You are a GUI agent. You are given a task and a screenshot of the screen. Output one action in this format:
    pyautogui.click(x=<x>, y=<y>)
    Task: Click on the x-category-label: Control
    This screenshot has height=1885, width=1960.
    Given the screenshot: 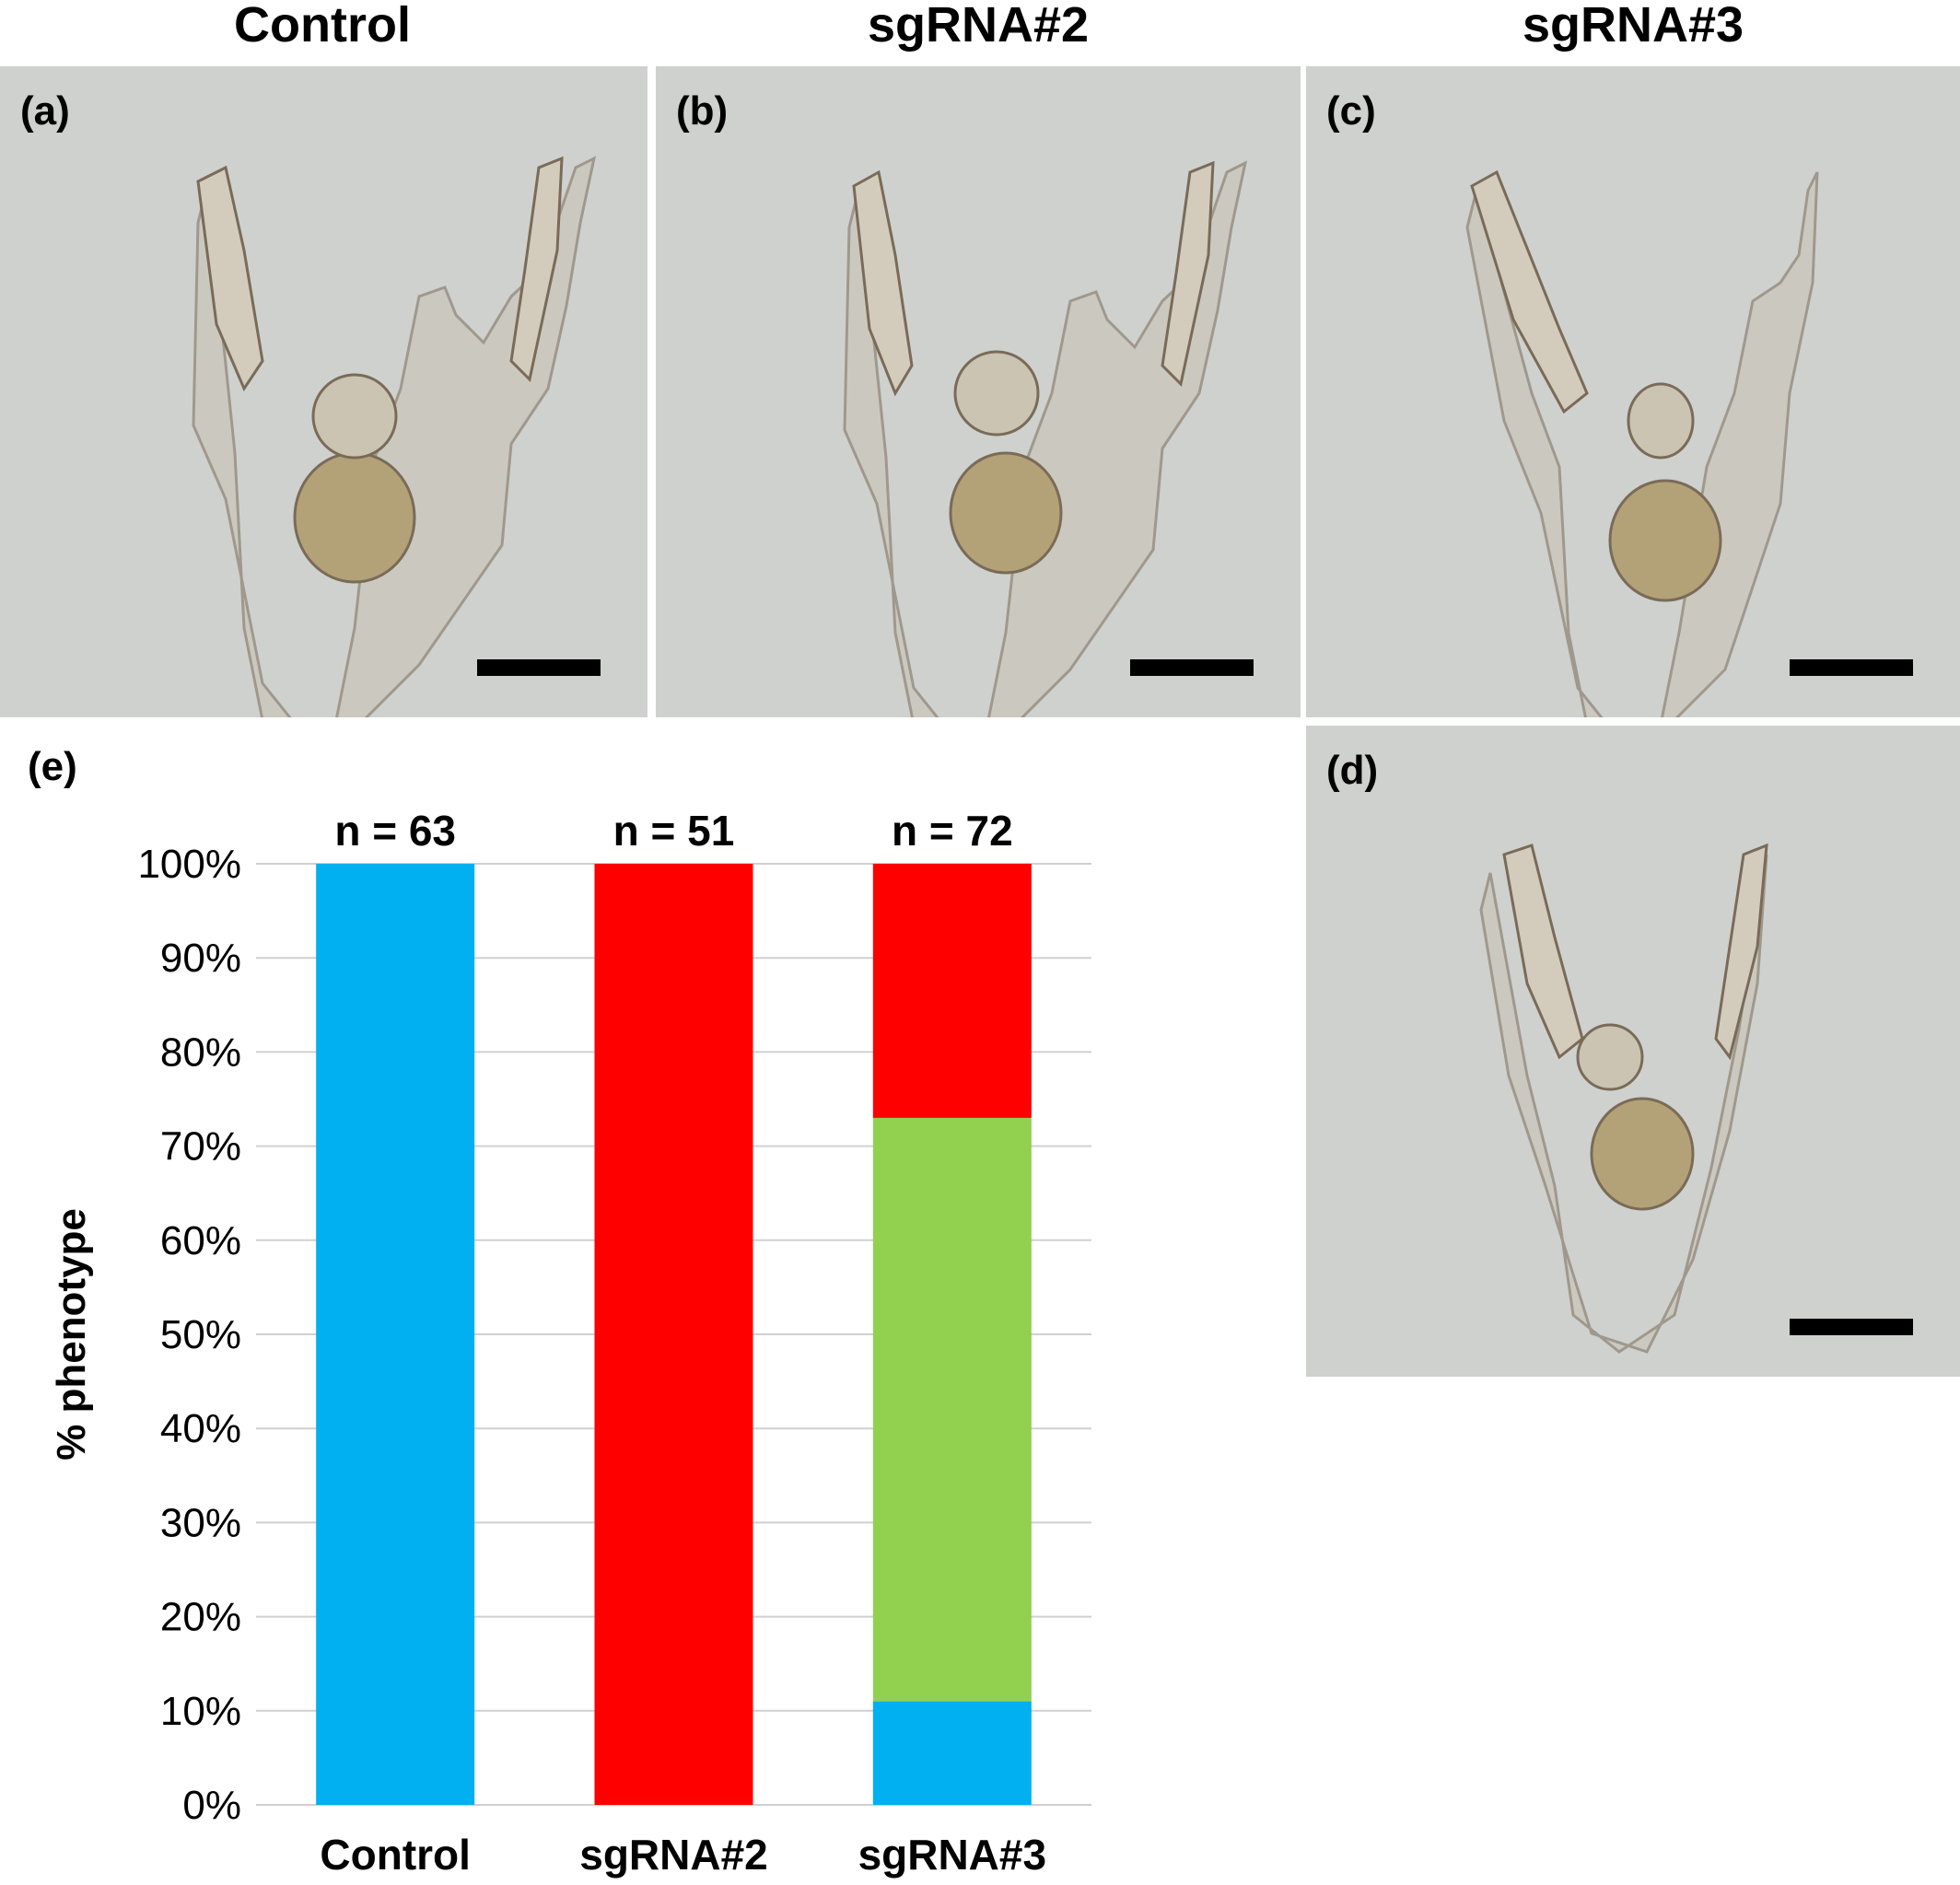 What is the action you would take?
    pyautogui.click(x=395, y=1855)
    